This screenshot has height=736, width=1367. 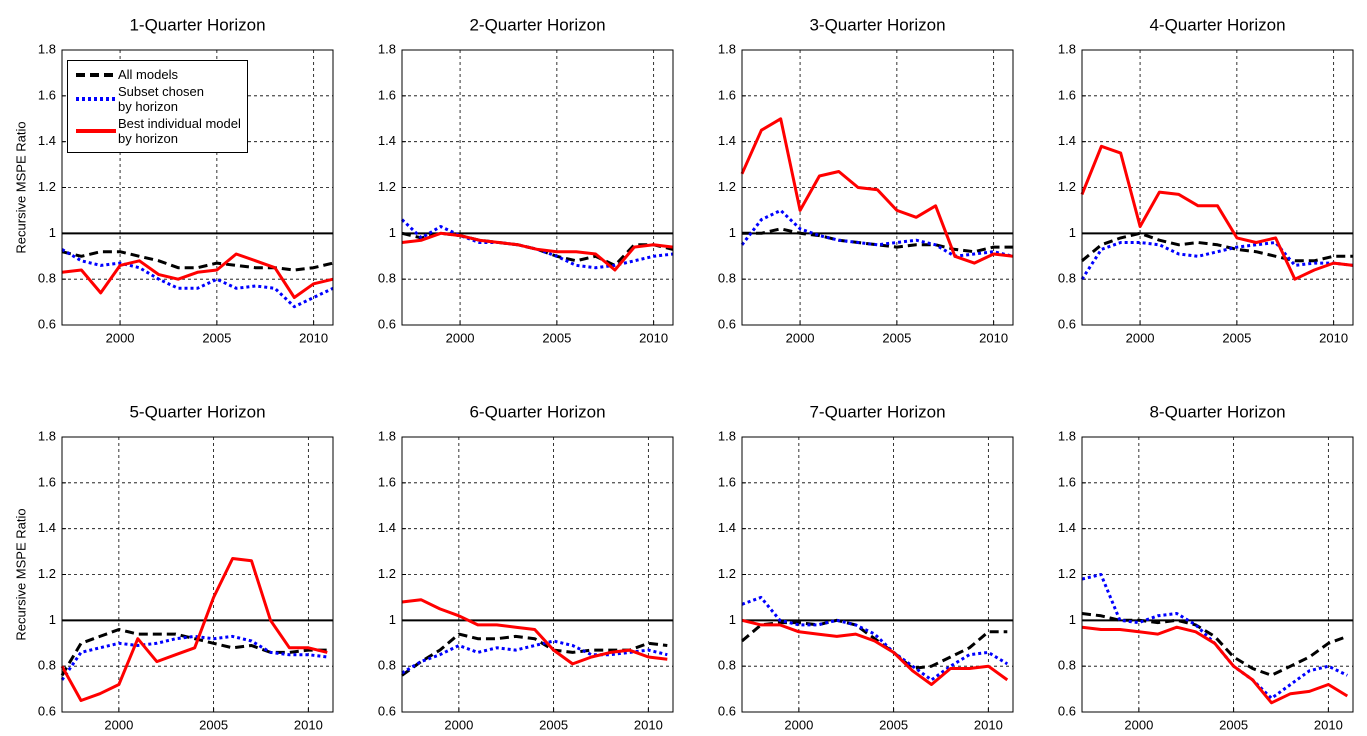 What do you see at coordinates (877, 24) in the screenshot?
I see `chart-title: 3-Quarter Horizon` at bounding box center [877, 24].